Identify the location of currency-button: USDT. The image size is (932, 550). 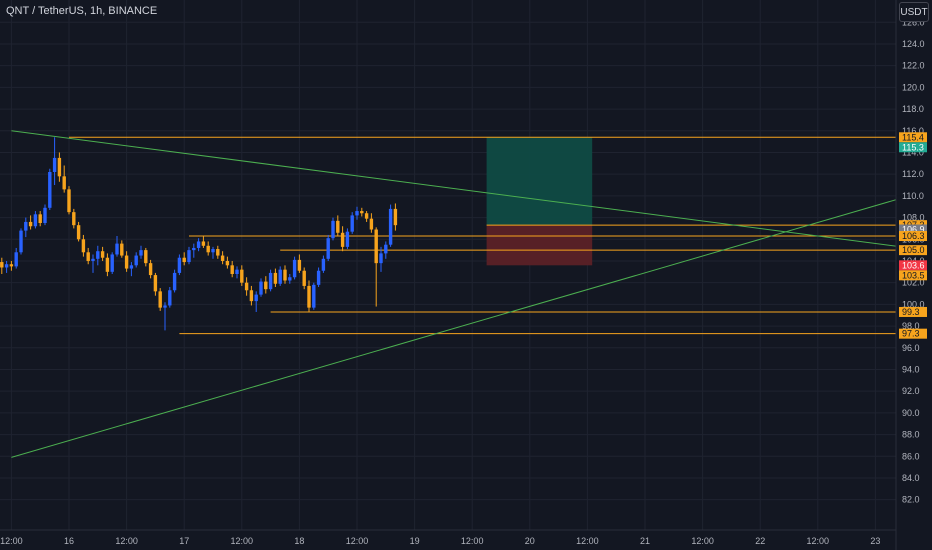
(914, 12).